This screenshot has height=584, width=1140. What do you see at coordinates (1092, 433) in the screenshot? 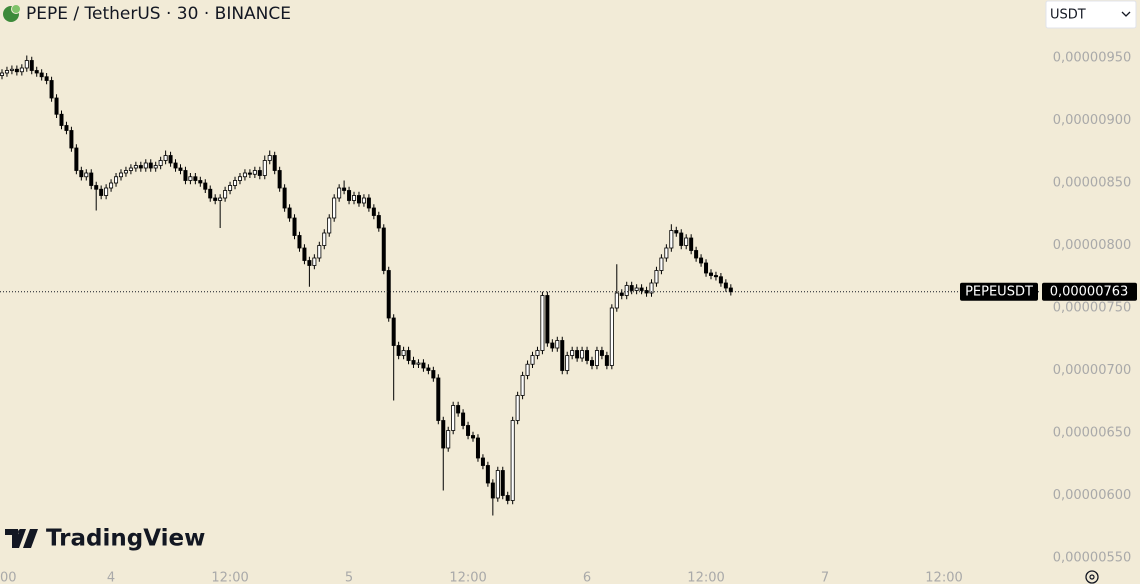
I see `y-tick-label: 0,00000650` at bounding box center [1092, 433].